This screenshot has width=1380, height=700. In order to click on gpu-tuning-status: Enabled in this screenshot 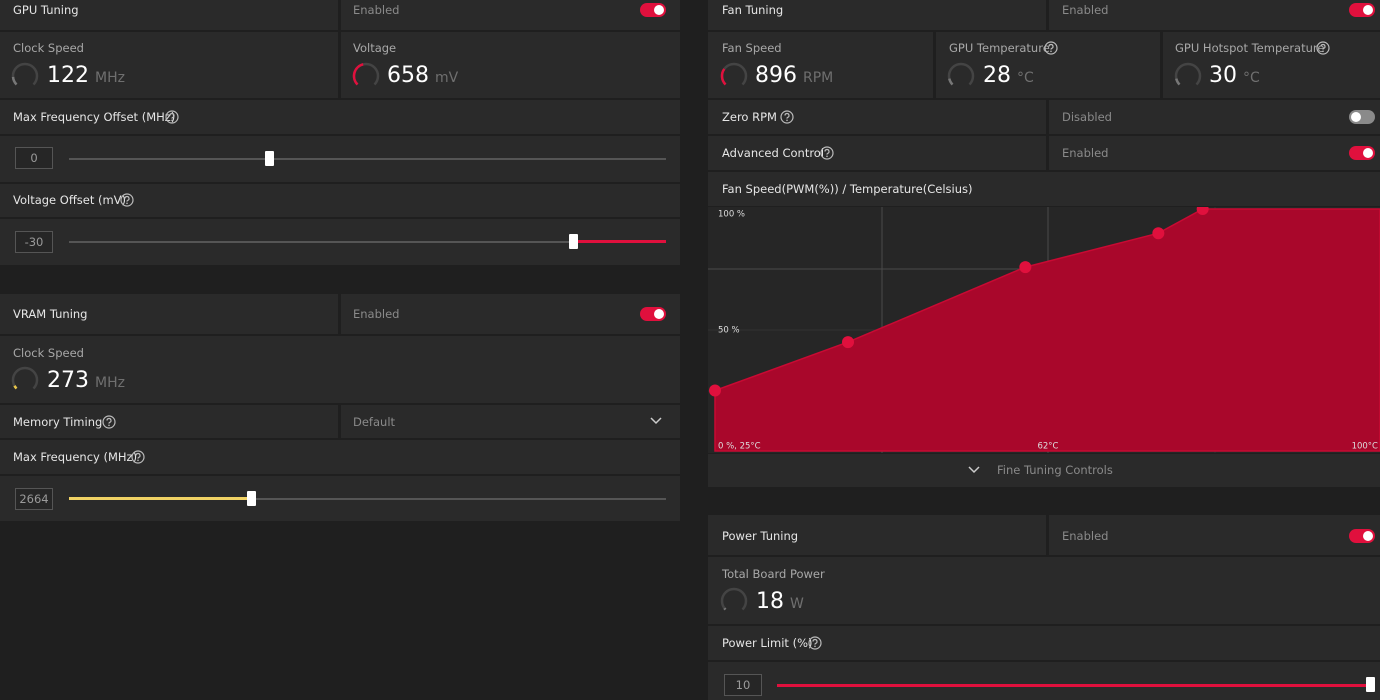, I will do `click(510, 15)`.